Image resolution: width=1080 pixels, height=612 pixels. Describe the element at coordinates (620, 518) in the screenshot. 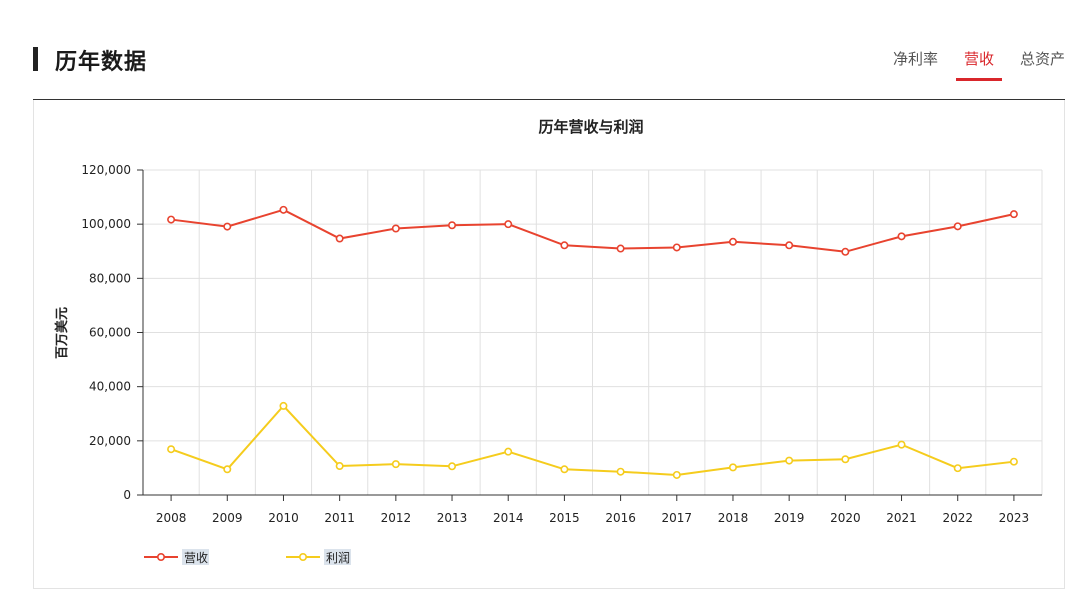

I see `x-tick-label: 2016` at that location.